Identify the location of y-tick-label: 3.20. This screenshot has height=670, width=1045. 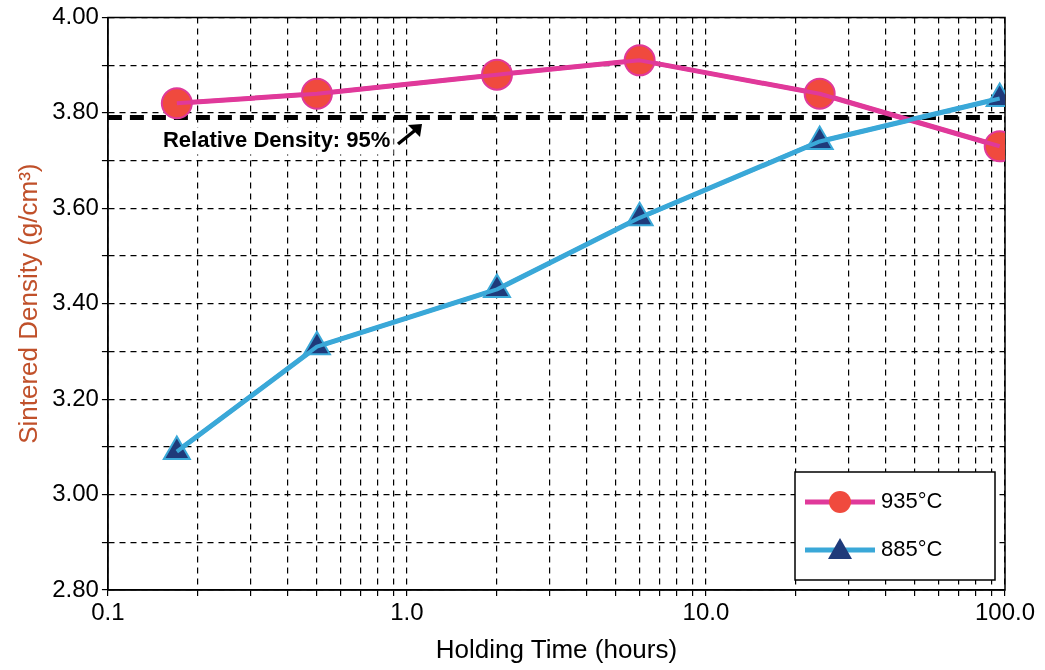
(75, 397).